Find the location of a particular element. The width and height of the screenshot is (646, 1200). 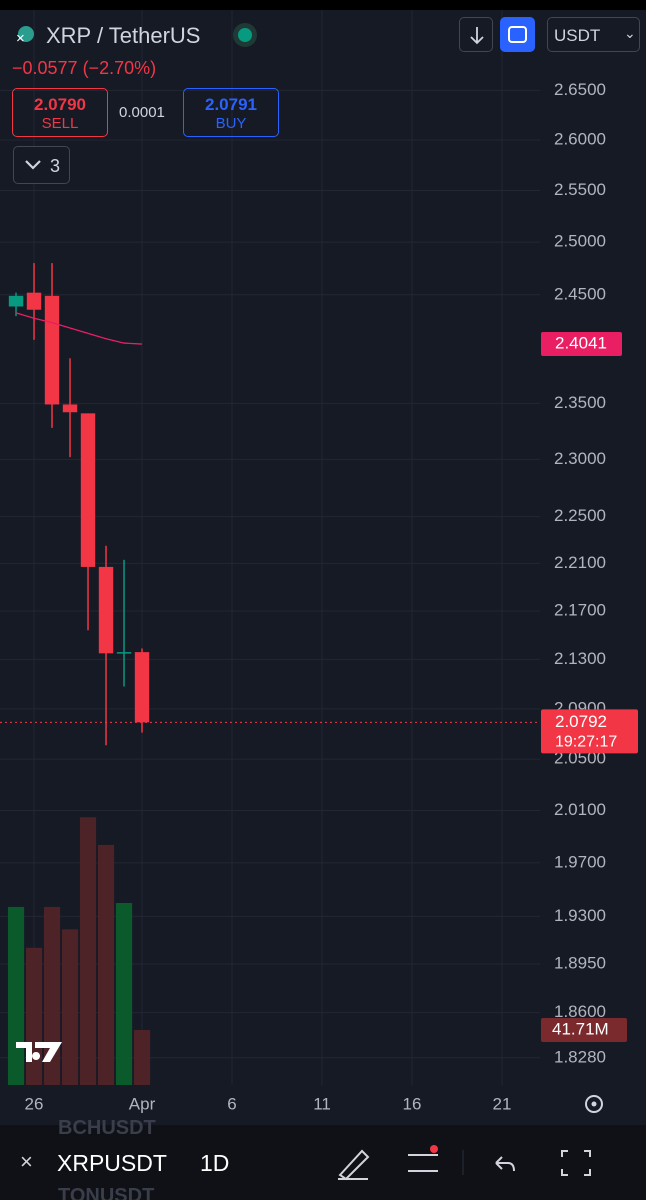

ma-tag is located at coordinates (581, 344).